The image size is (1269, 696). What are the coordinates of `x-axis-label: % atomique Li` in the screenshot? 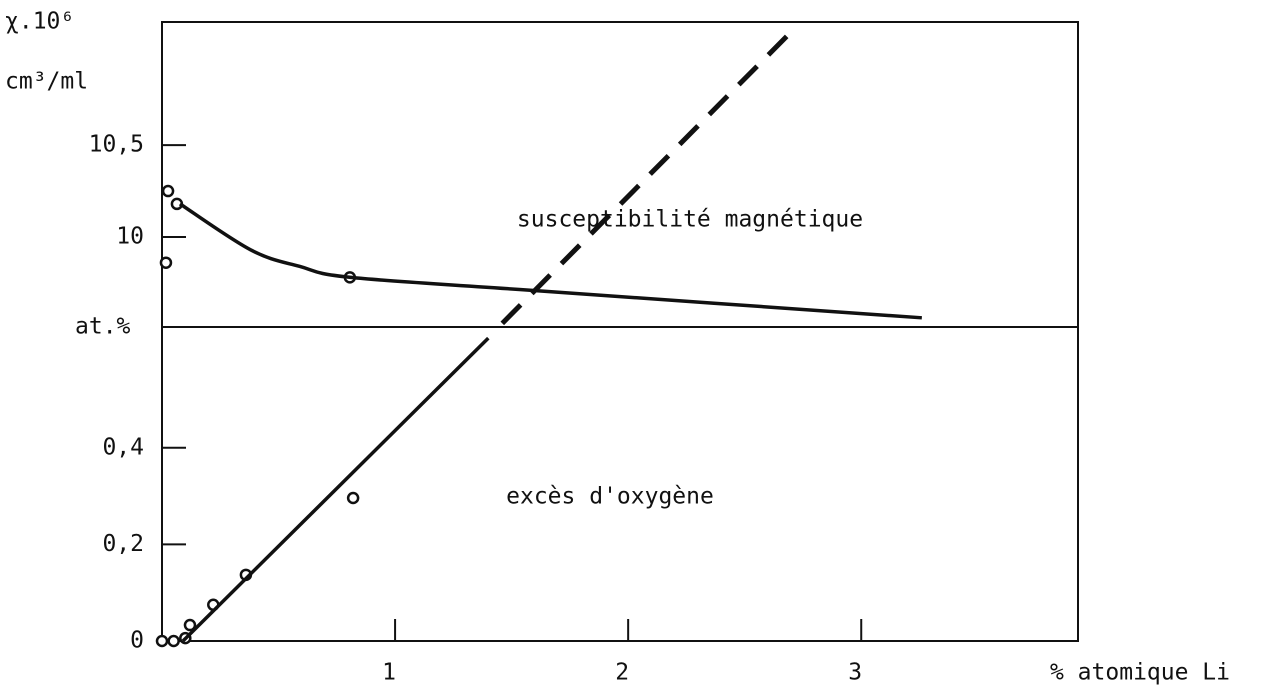 It's located at (1140, 673).